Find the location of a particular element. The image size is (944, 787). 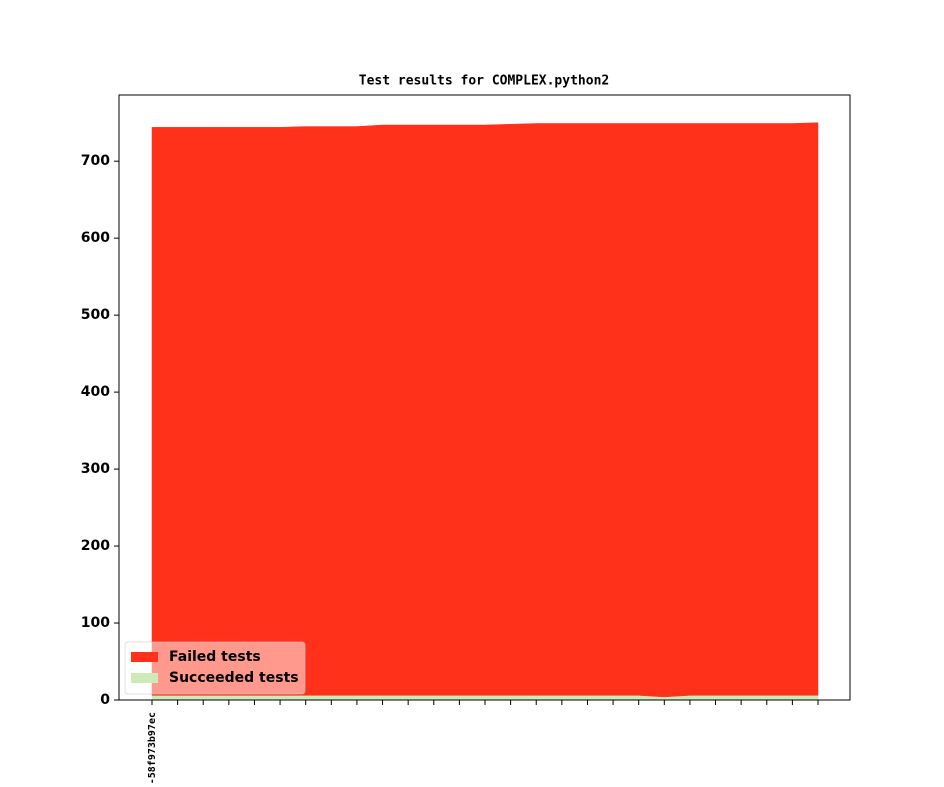

y-tick-label: 300 is located at coordinates (95, 469).